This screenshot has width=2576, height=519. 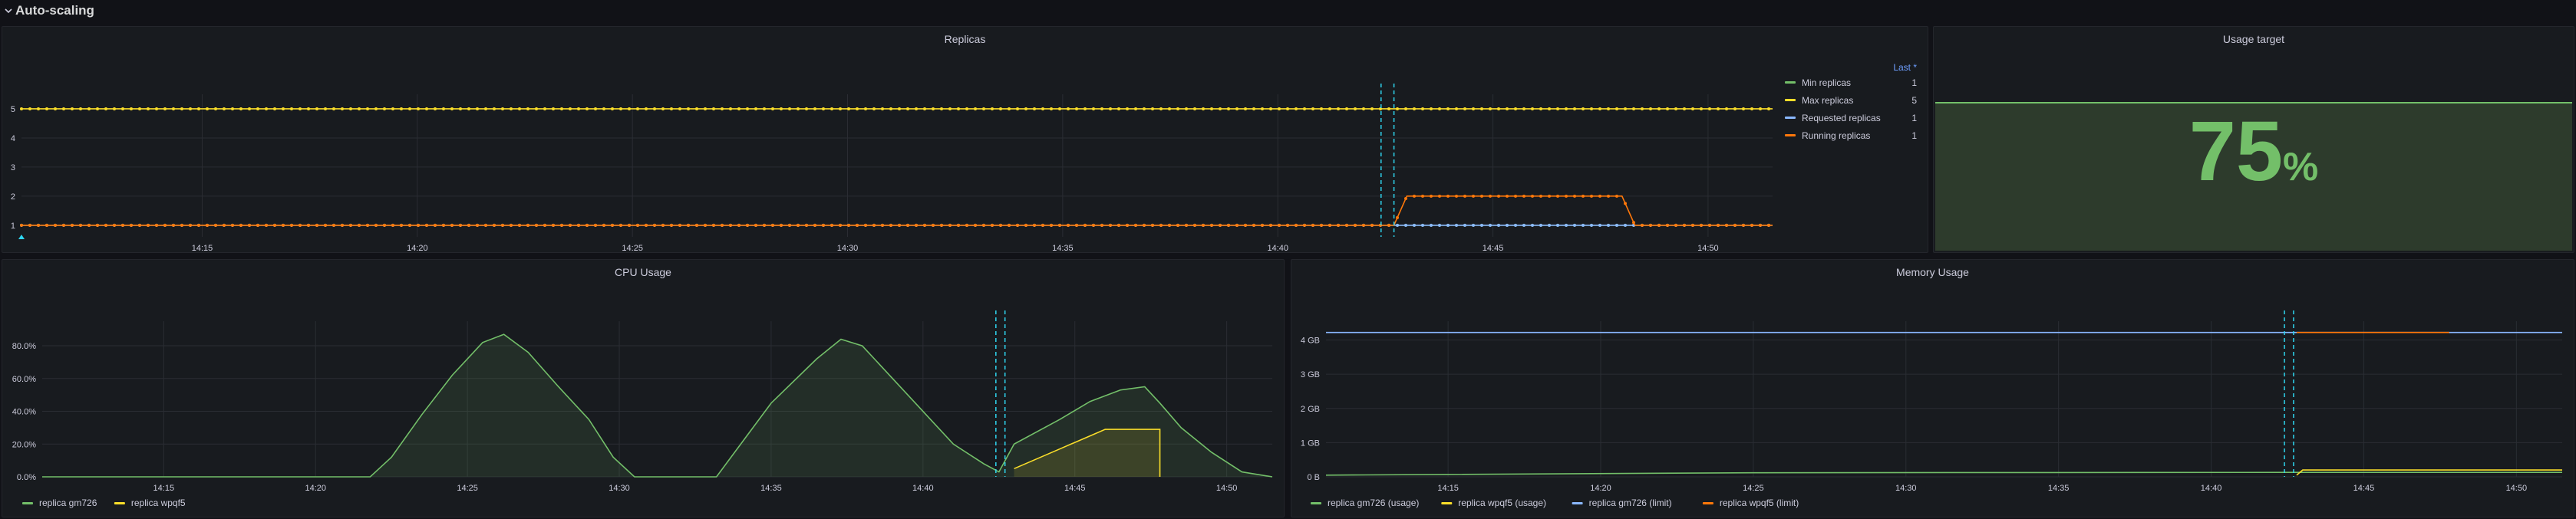 What do you see at coordinates (8, 11) in the screenshot?
I see `chevron-down-icon` at bounding box center [8, 11].